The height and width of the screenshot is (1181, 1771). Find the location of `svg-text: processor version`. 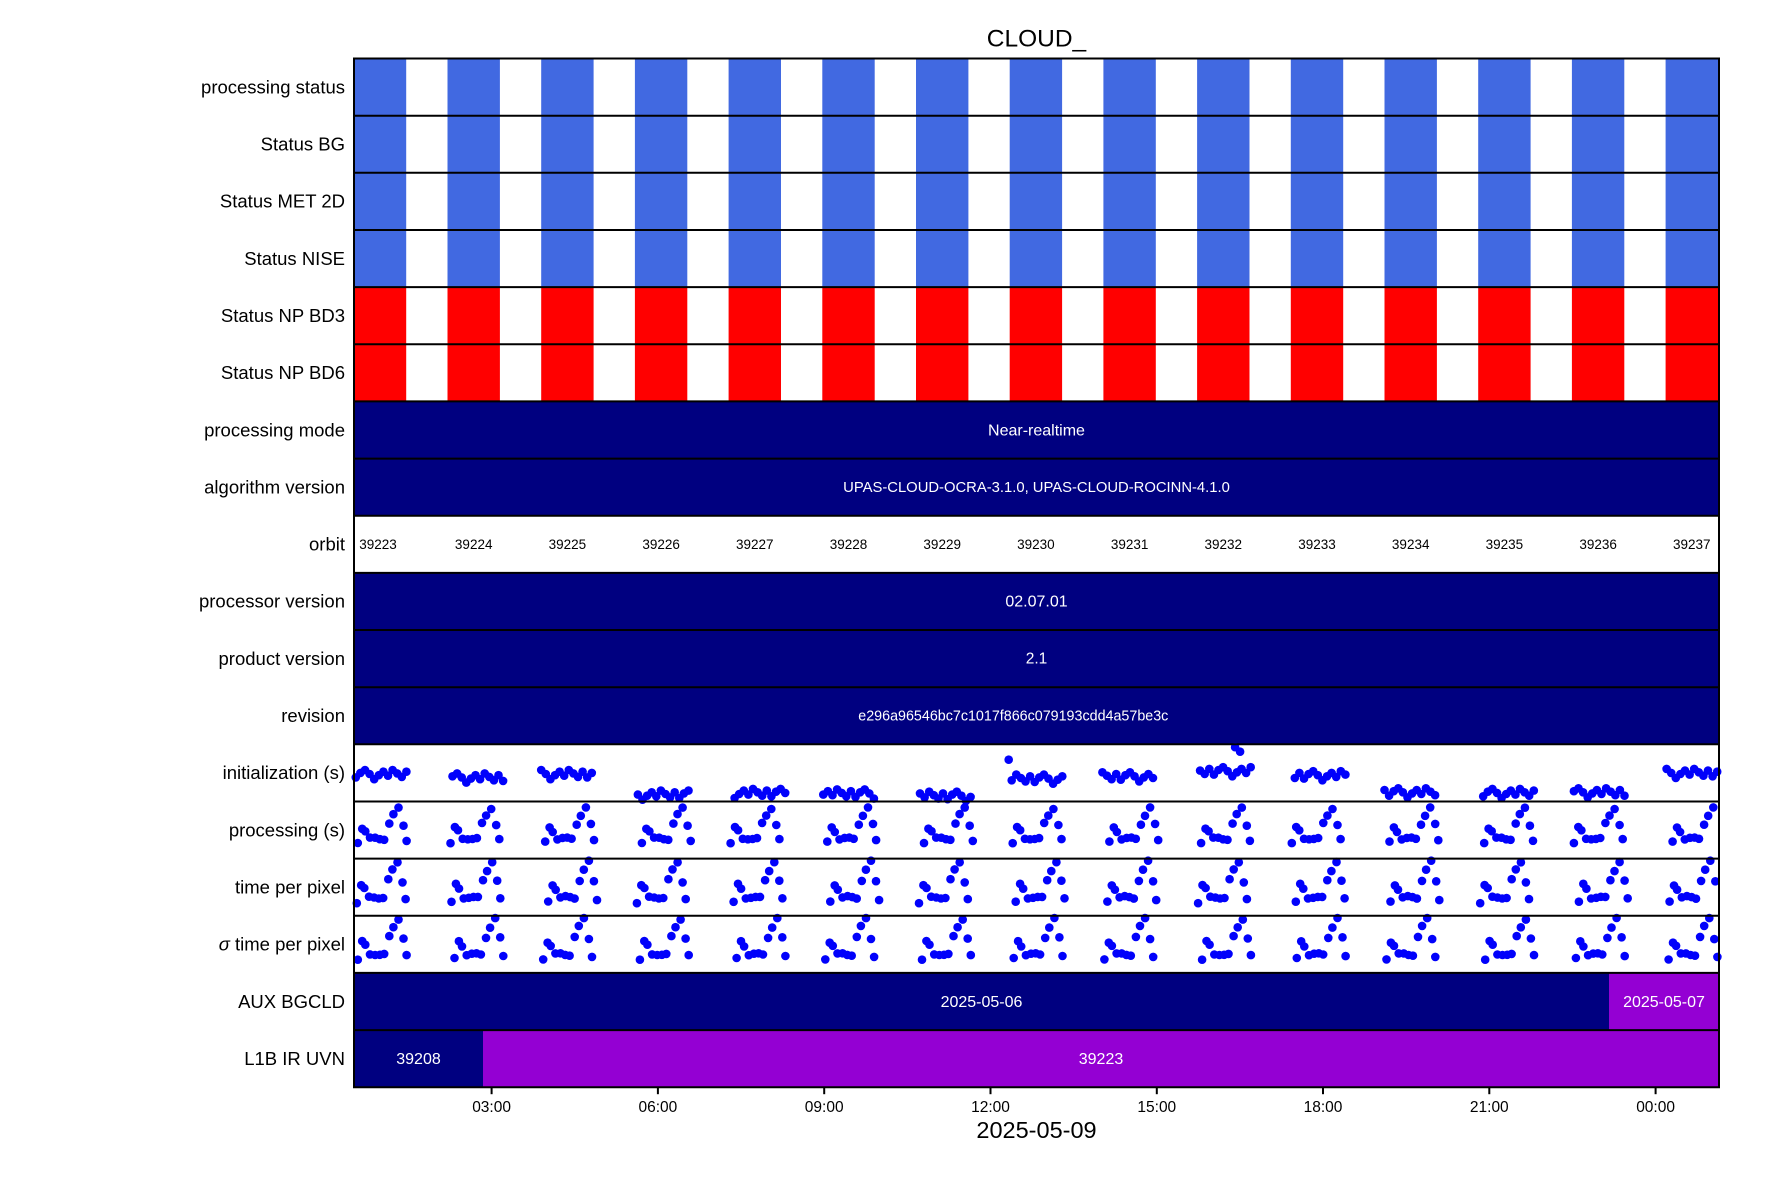

svg-text: processor version is located at coordinates (272, 601).